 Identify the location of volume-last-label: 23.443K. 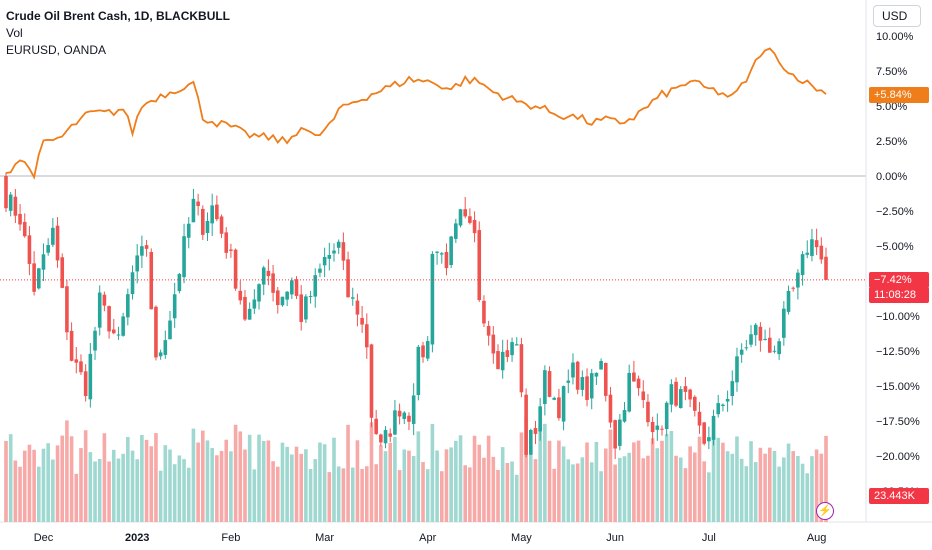
(899, 496).